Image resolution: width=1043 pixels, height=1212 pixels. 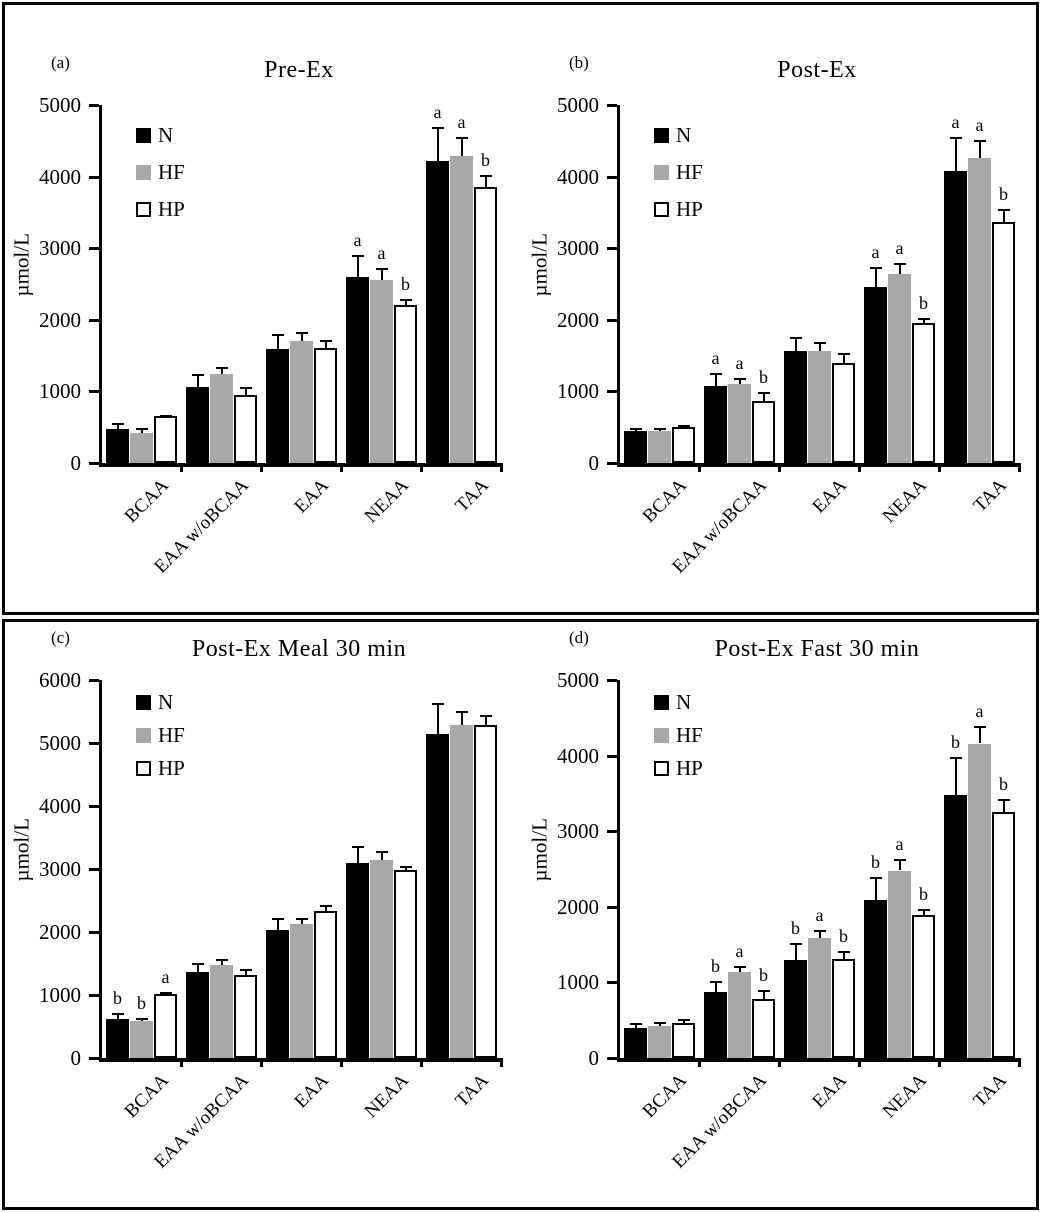 I want to click on legend-item-HP: HP, so click(x=678, y=768).